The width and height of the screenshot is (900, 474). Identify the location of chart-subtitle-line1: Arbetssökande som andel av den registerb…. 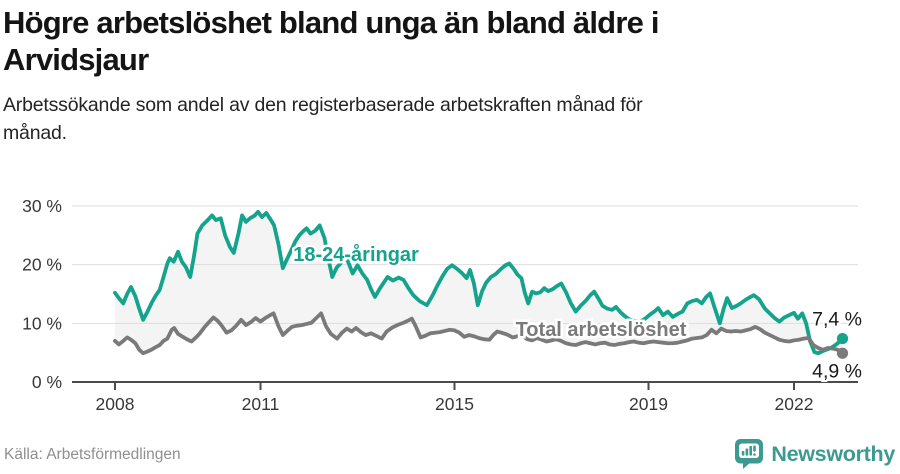
(323, 105).